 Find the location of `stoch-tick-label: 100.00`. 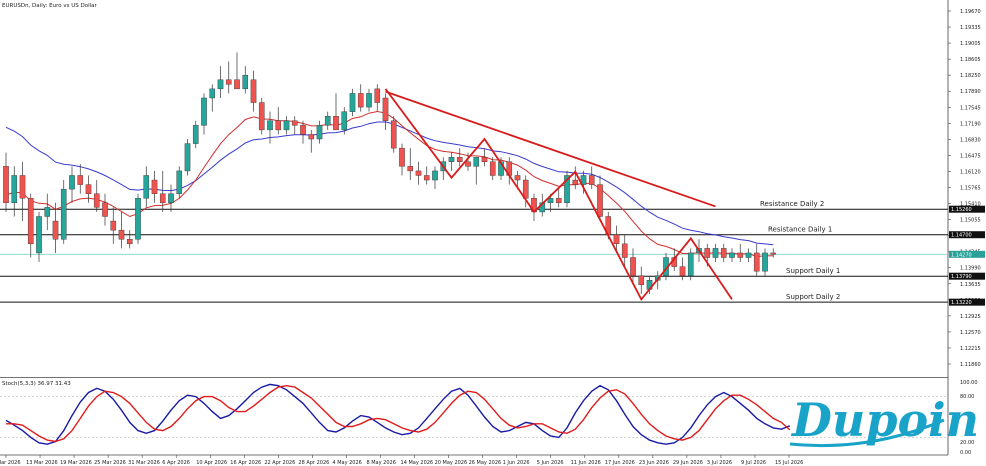

stoch-tick-label: 100.00 is located at coordinates (969, 383).